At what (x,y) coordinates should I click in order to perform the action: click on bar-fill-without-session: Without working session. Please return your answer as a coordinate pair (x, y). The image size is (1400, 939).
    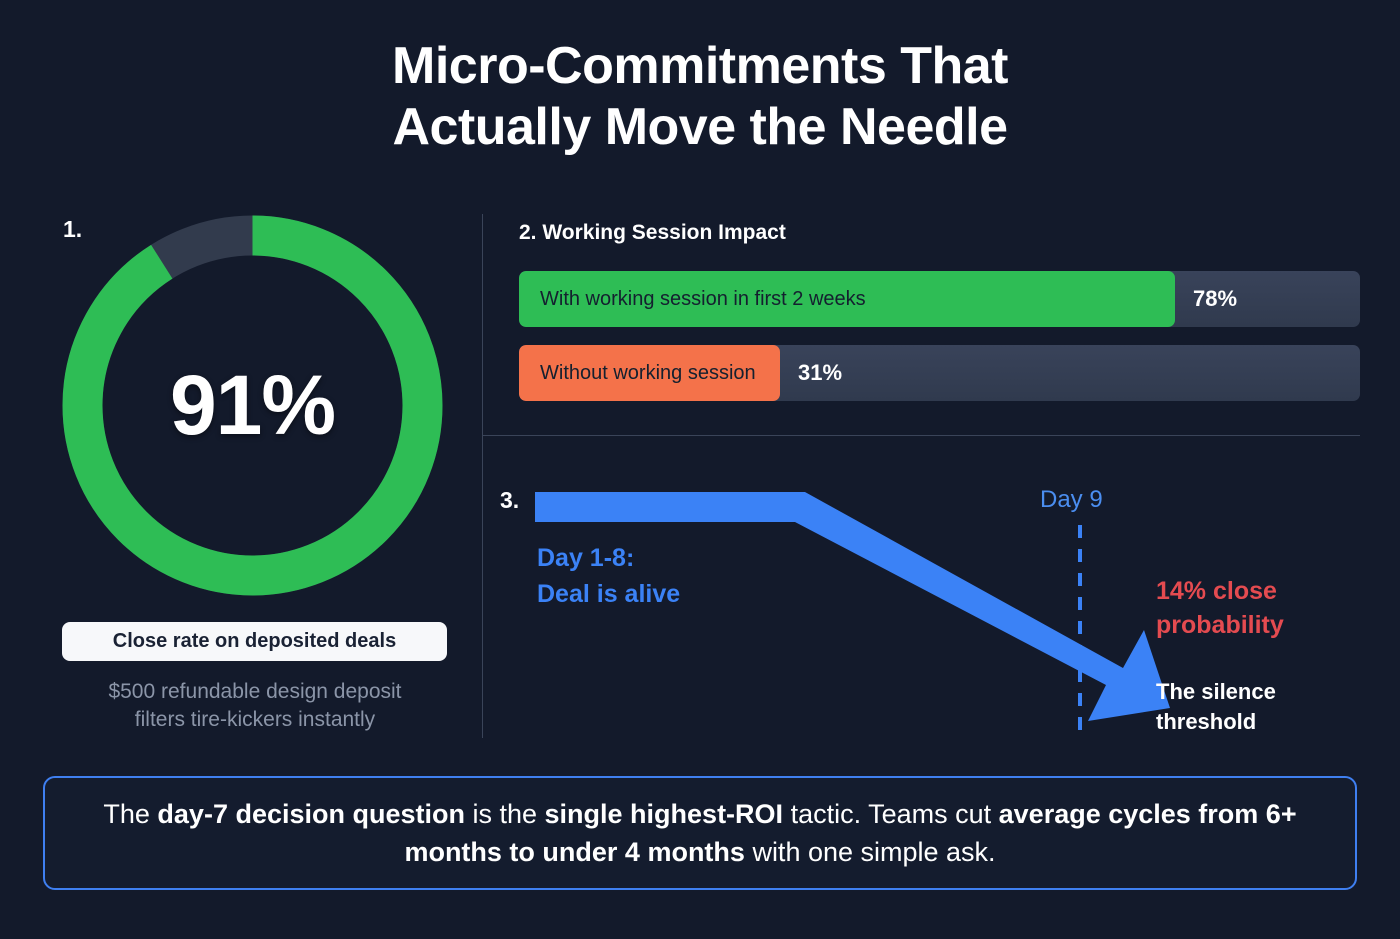
    Looking at the image, I should click on (649, 373).